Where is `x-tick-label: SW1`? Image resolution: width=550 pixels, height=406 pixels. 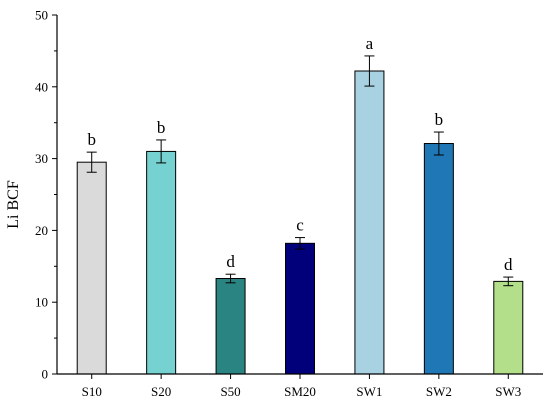 x-tick-label: SW1 is located at coordinates (369, 391).